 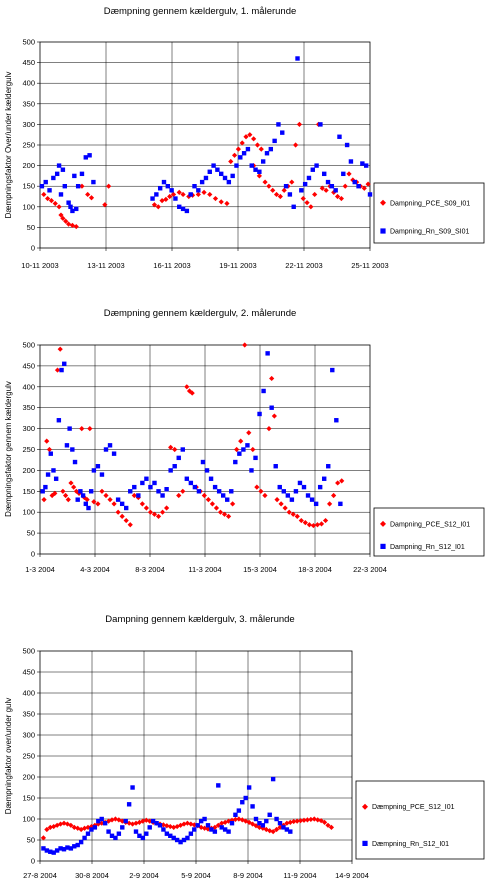 What do you see at coordinates (28, 735) in the screenshot?
I see `y-tick-label: 300` at bounding box center [28, 735].